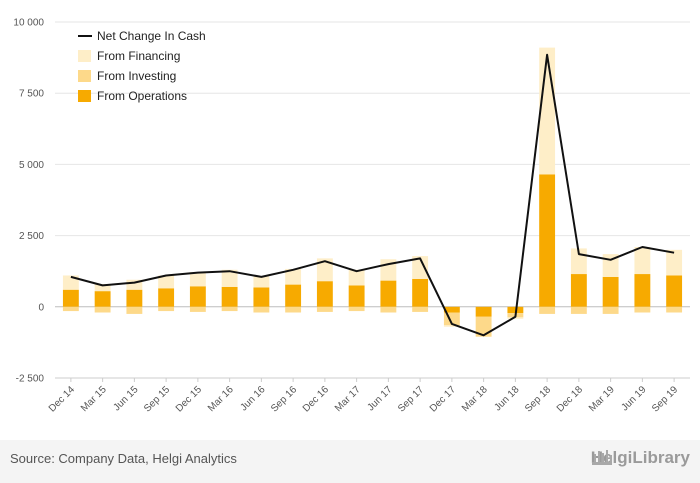 This screenshot has height=483, width=700. What do you see at coordinates (443, 399) in the screenshot?
I see `x-tick-label: Dec 17` at bounding box center [443, 399].